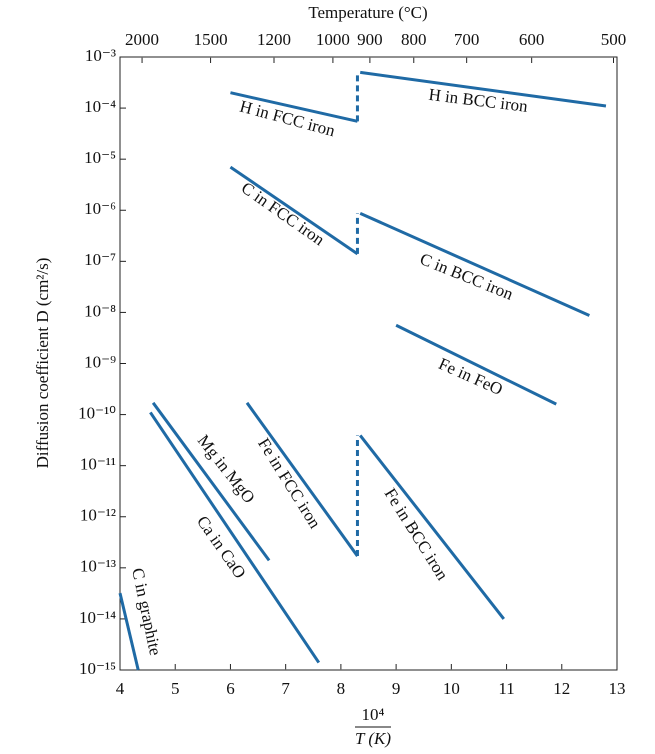  What do you see at coordinates (42, 363) in the screenshot?
I see `y-axis-label: Diffusion coefficient D (cm²/s)` at bounding box center [42, 363].